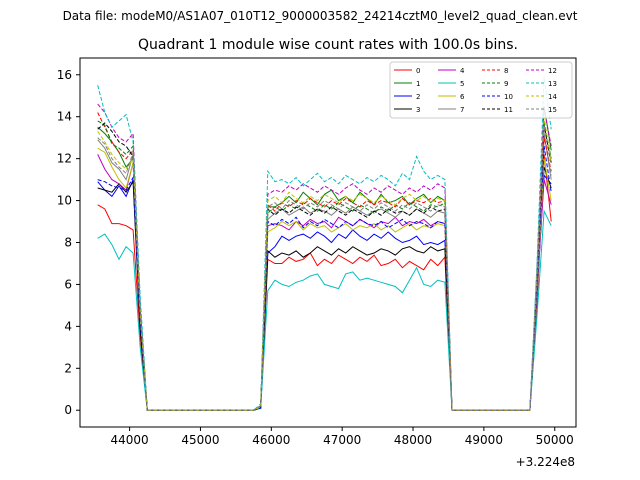  I want to click on x-tick-label: 47000, so click(342, 440).